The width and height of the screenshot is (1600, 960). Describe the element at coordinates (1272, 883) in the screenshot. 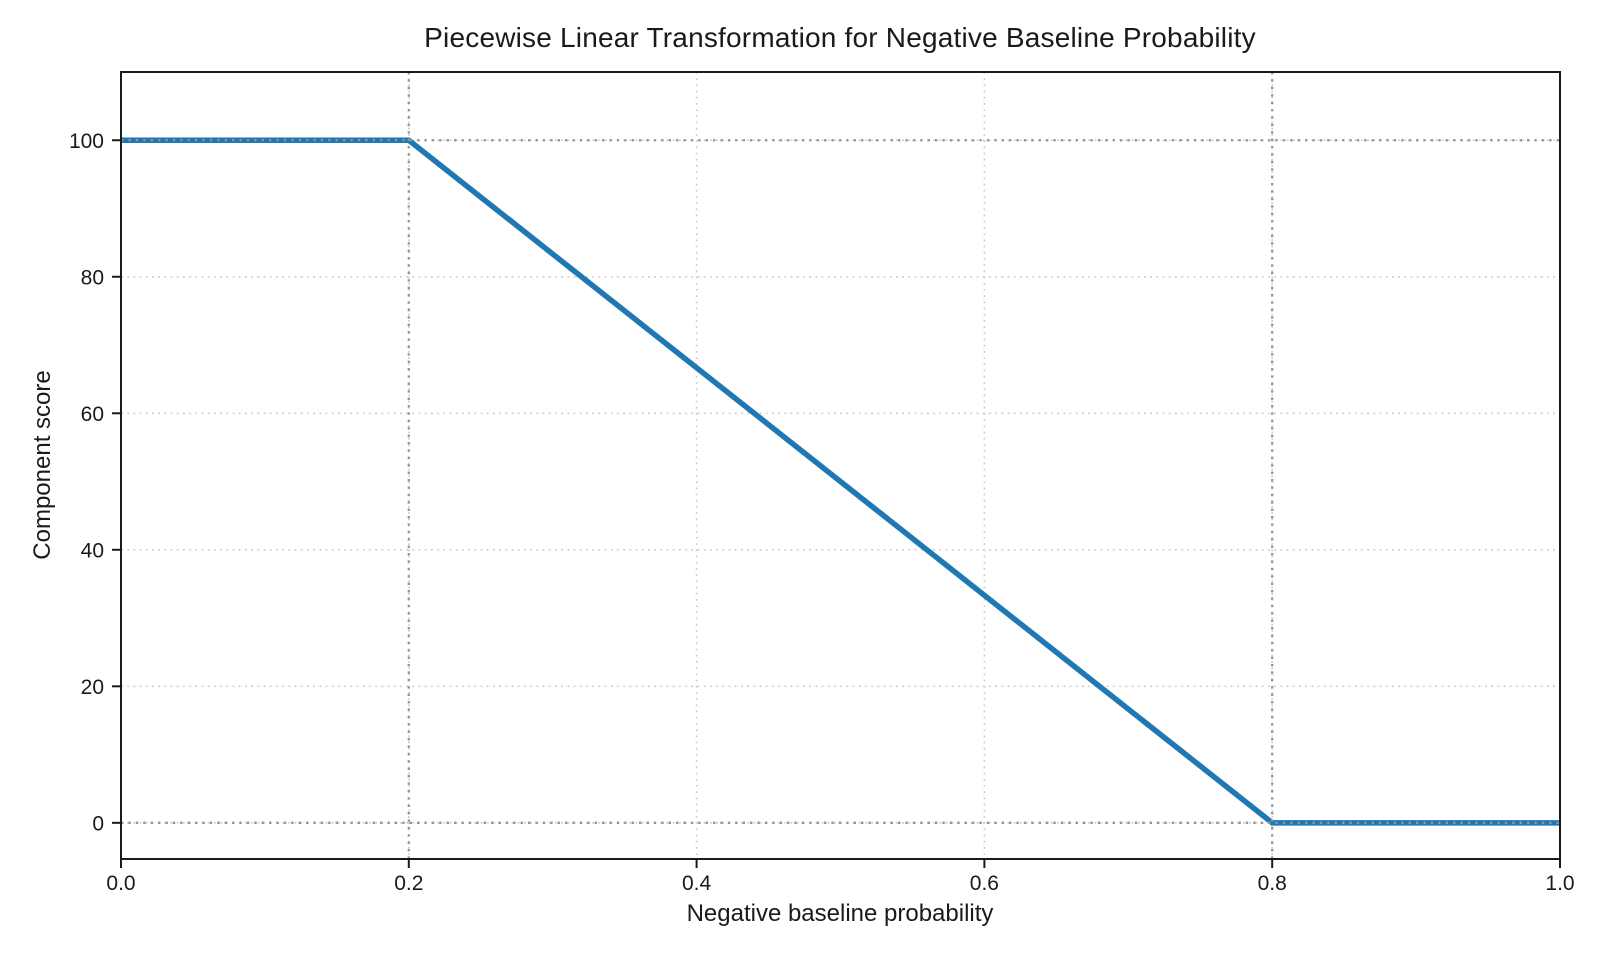

I see `x-tick-label: 0.8` at that location.